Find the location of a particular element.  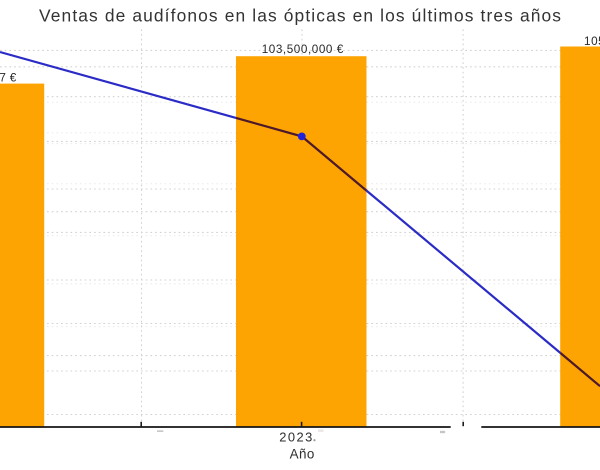

svg-text: Año is located at coordinates (302, 454).